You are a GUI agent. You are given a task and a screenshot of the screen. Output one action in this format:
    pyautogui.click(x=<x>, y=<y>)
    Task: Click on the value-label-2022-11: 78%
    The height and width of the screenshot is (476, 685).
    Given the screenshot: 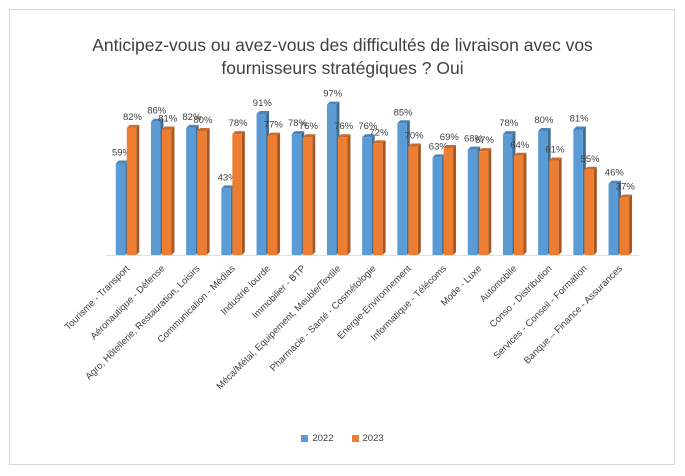 What is the action you would take?
    pyautogui.click(x=509, y=123)
    